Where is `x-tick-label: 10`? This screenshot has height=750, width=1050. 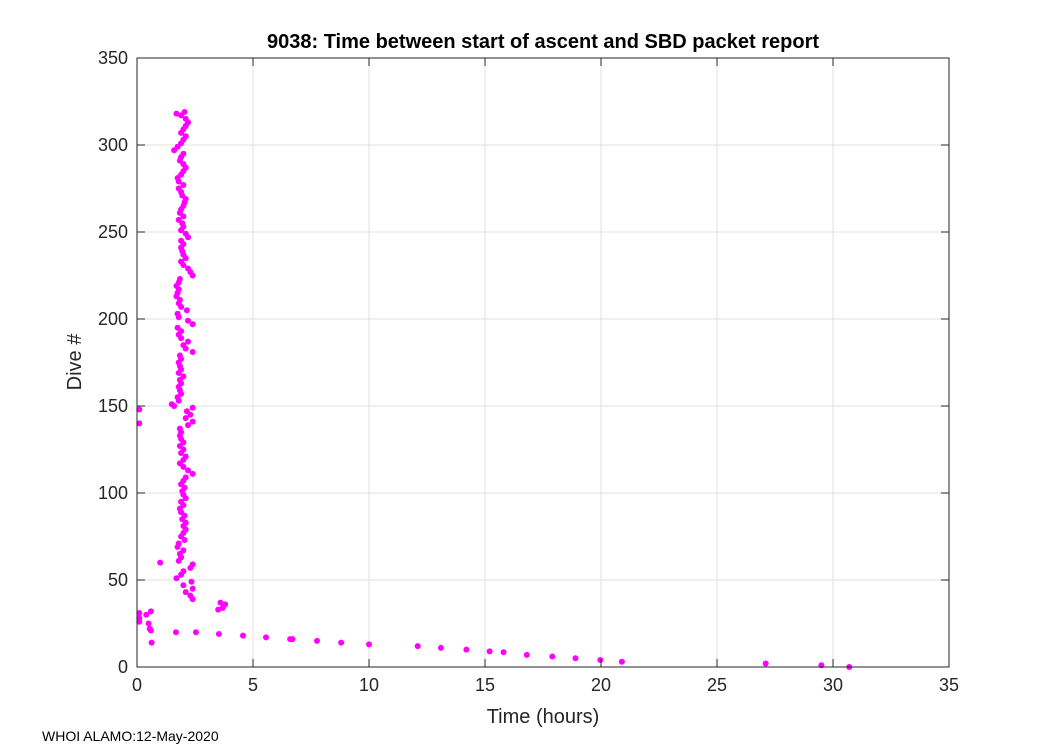 x-tick-label: 10 is located at coordinates (369, 685).